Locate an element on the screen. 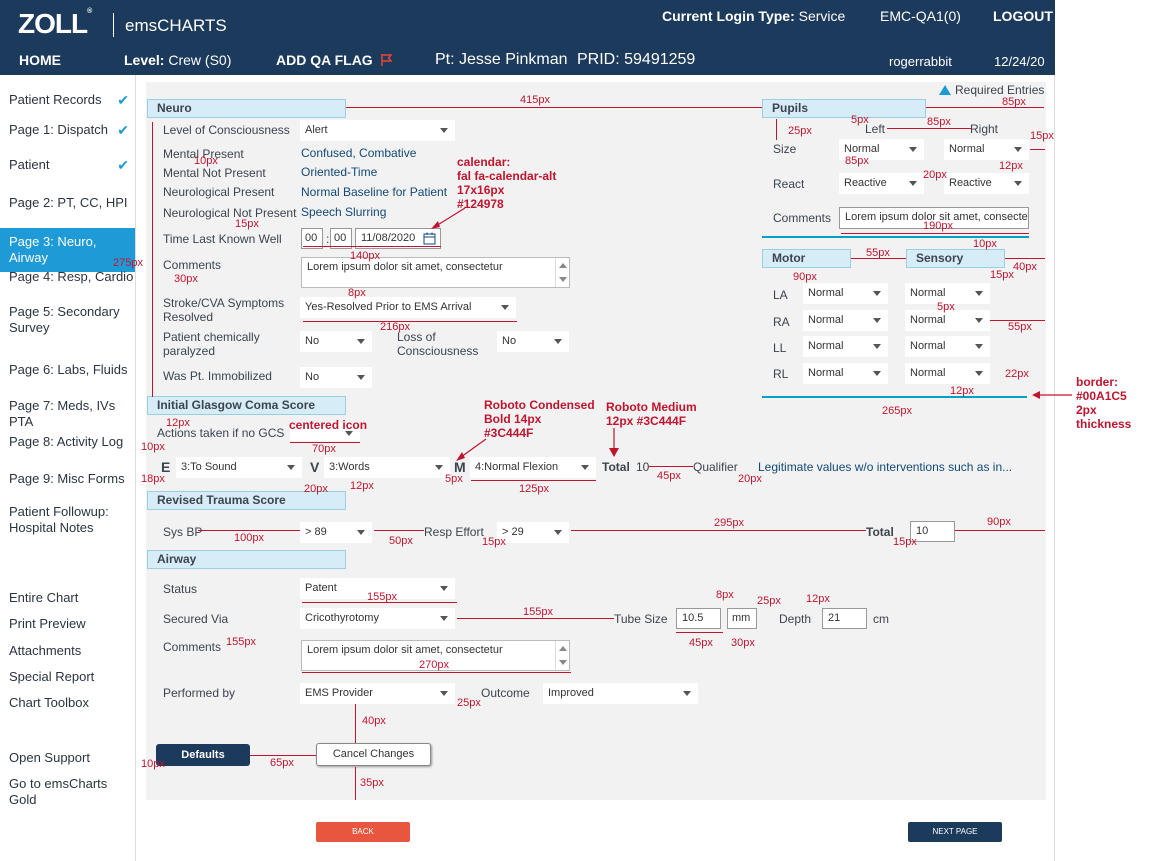 This screenshot has width=1155, height=861. neuro-comments-textarea: Lorem ipsum dolor sit amet, consectetur is located at coordinates (435, 272).